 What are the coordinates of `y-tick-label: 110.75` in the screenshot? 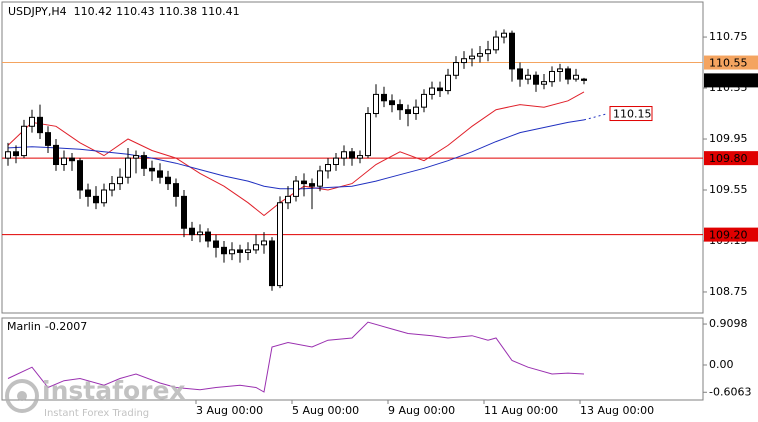 It's located at (728, 36).